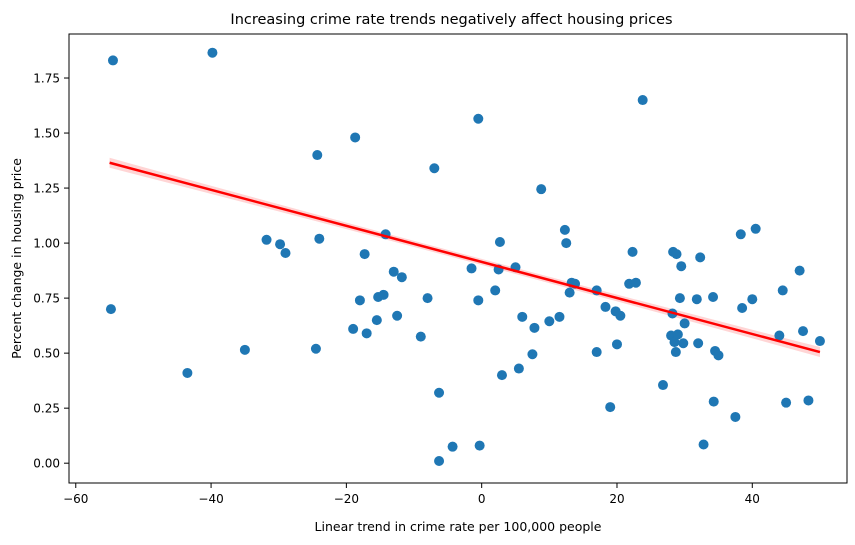  I want to click on x-tick-label: −60, so click(75, 499).